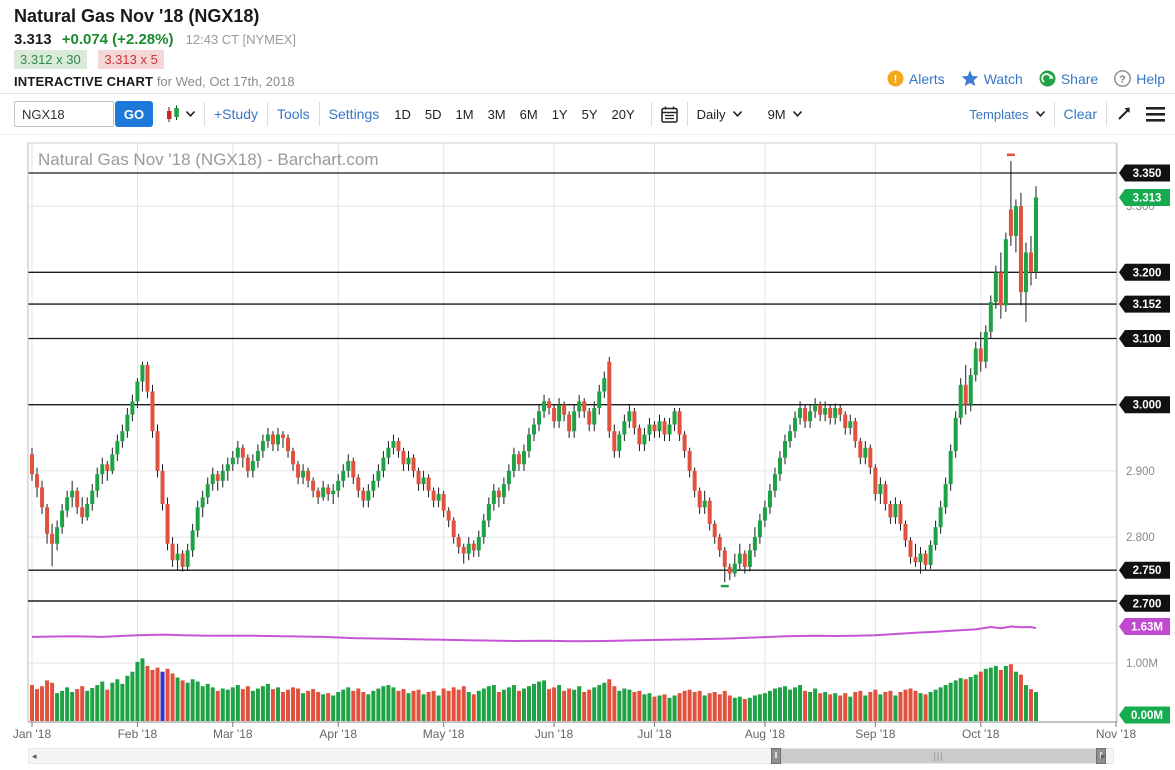  What do you see at coordinates (559, 114) in the screenshot?
I see `range-button-1y: 1Y` at bounding box center [559, 114].